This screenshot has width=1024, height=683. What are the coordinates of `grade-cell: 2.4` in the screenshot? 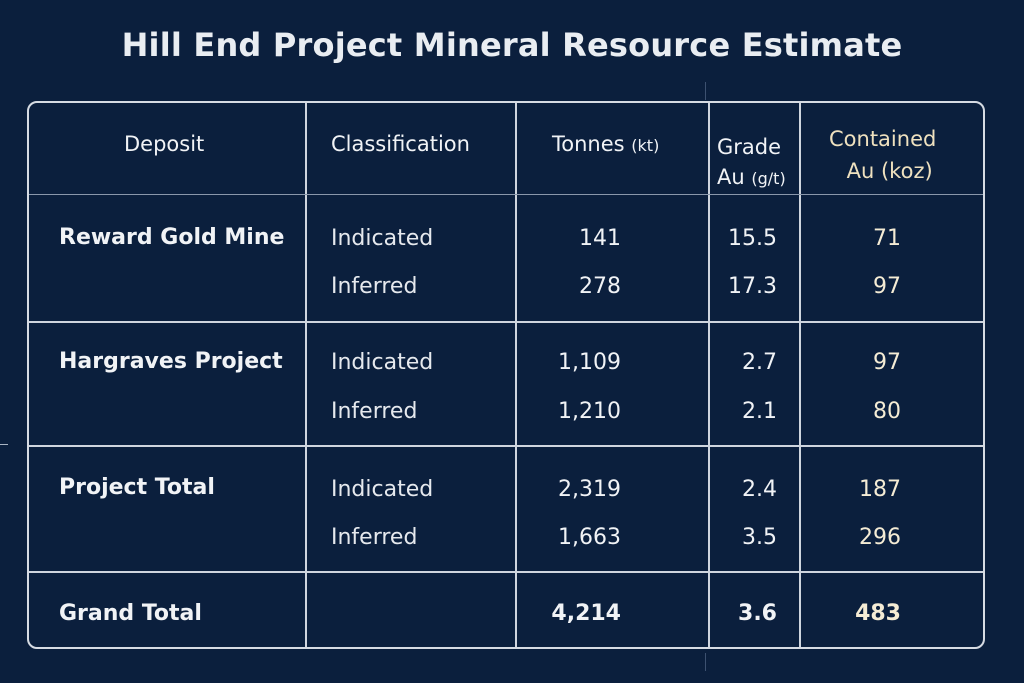 It's located at (759, 489).